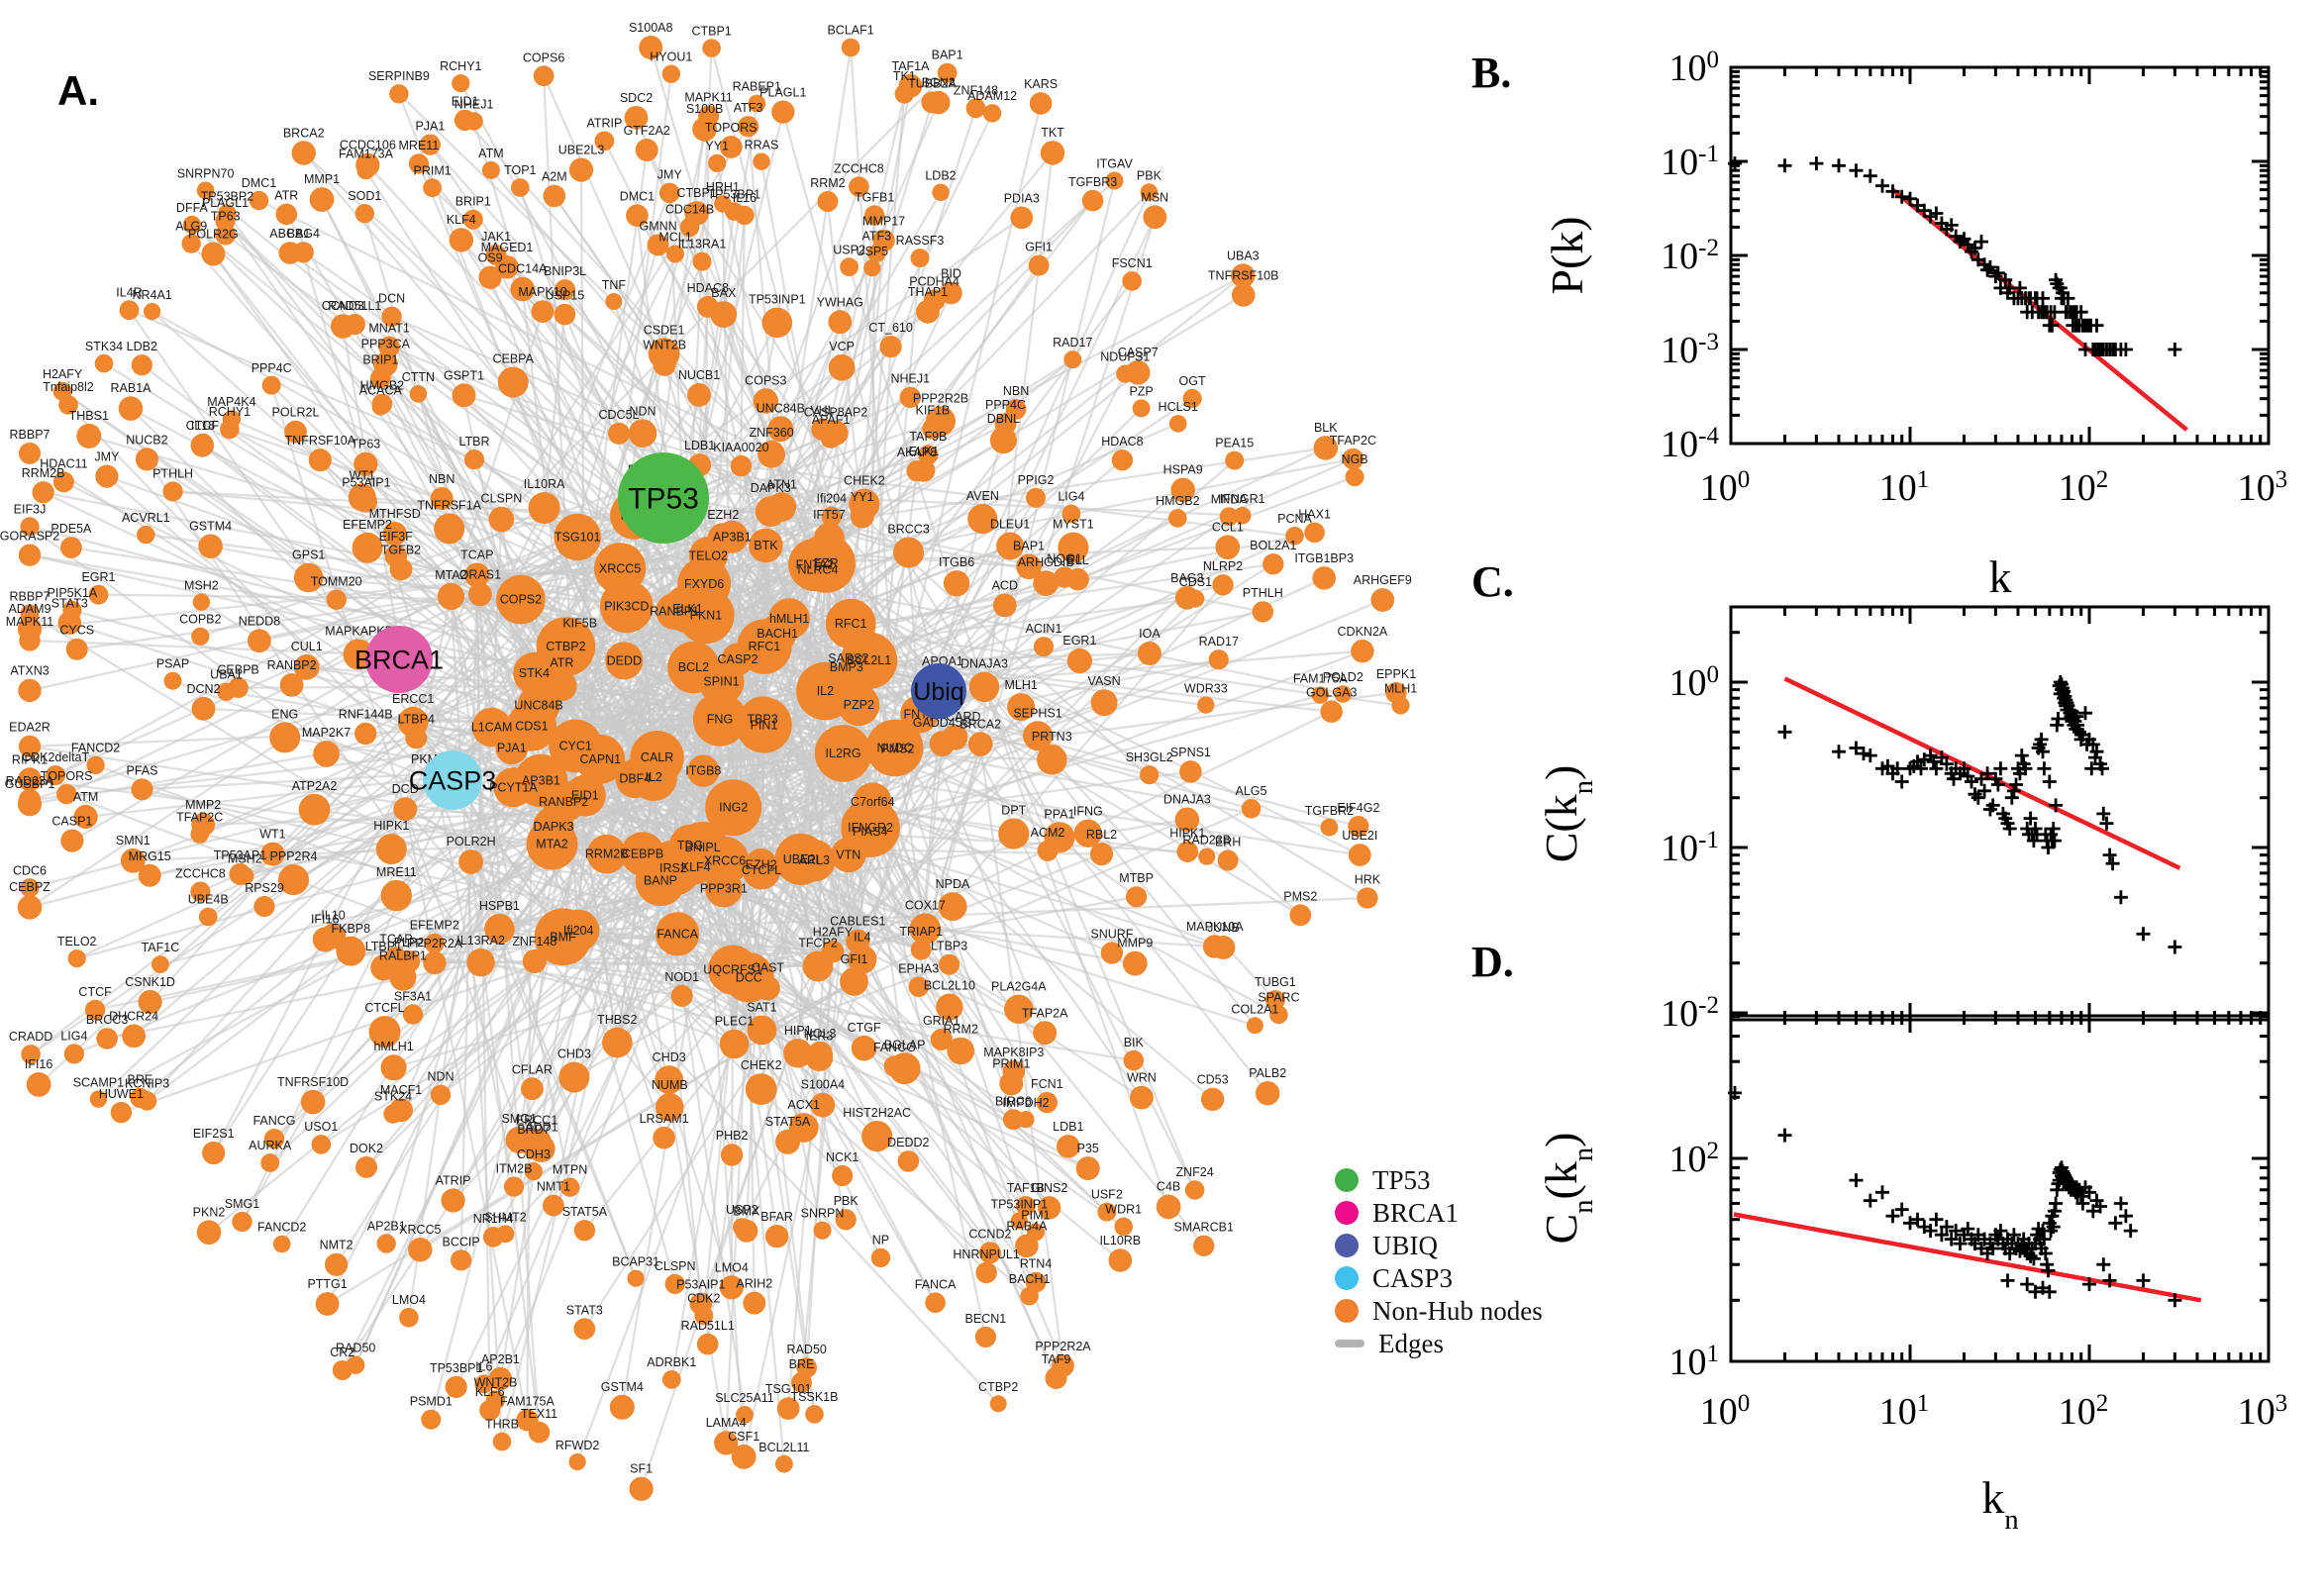  Describe the element at coordinates (1104, 681) in the screenshot. I see `svg-text: VASN` at that location.